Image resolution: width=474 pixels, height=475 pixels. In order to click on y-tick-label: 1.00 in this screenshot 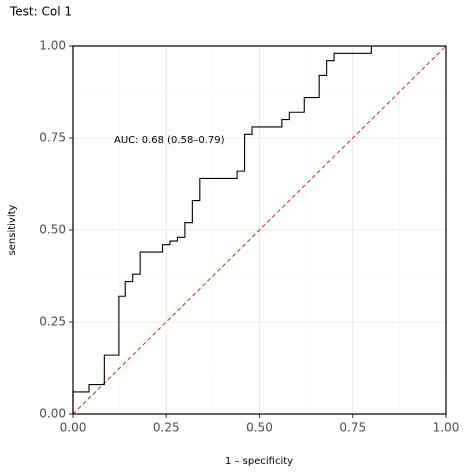, I will do `click(52, 46)`.